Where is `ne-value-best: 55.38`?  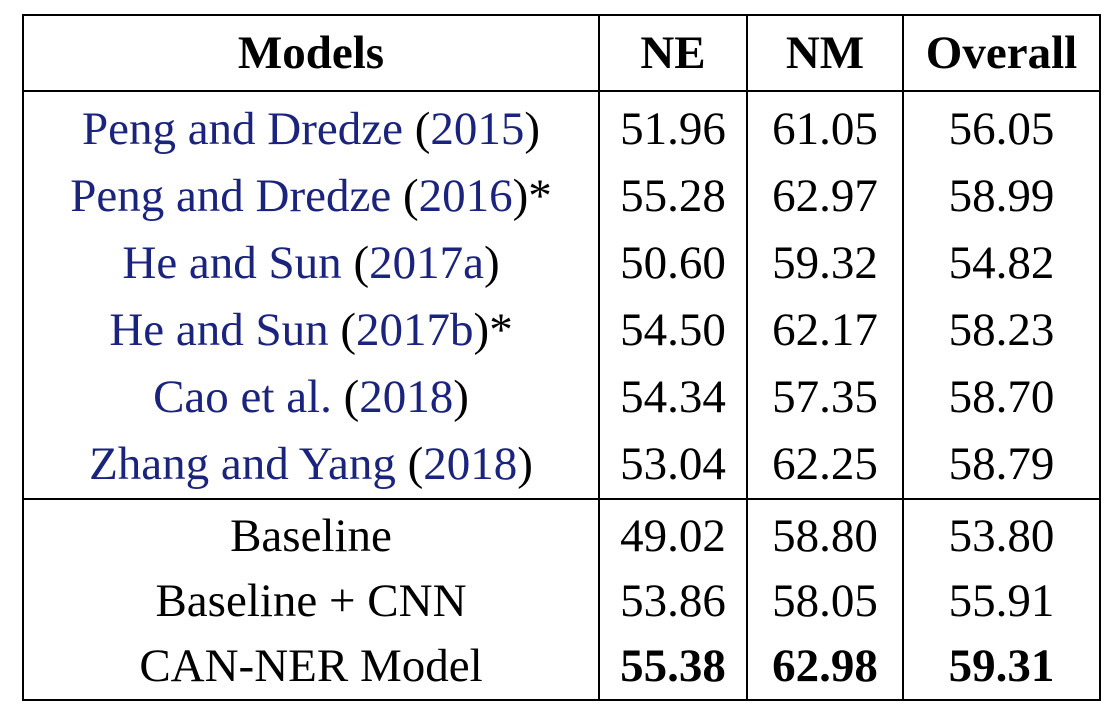
ne-value-best: 55.38 is located at coordinates (672, 667).